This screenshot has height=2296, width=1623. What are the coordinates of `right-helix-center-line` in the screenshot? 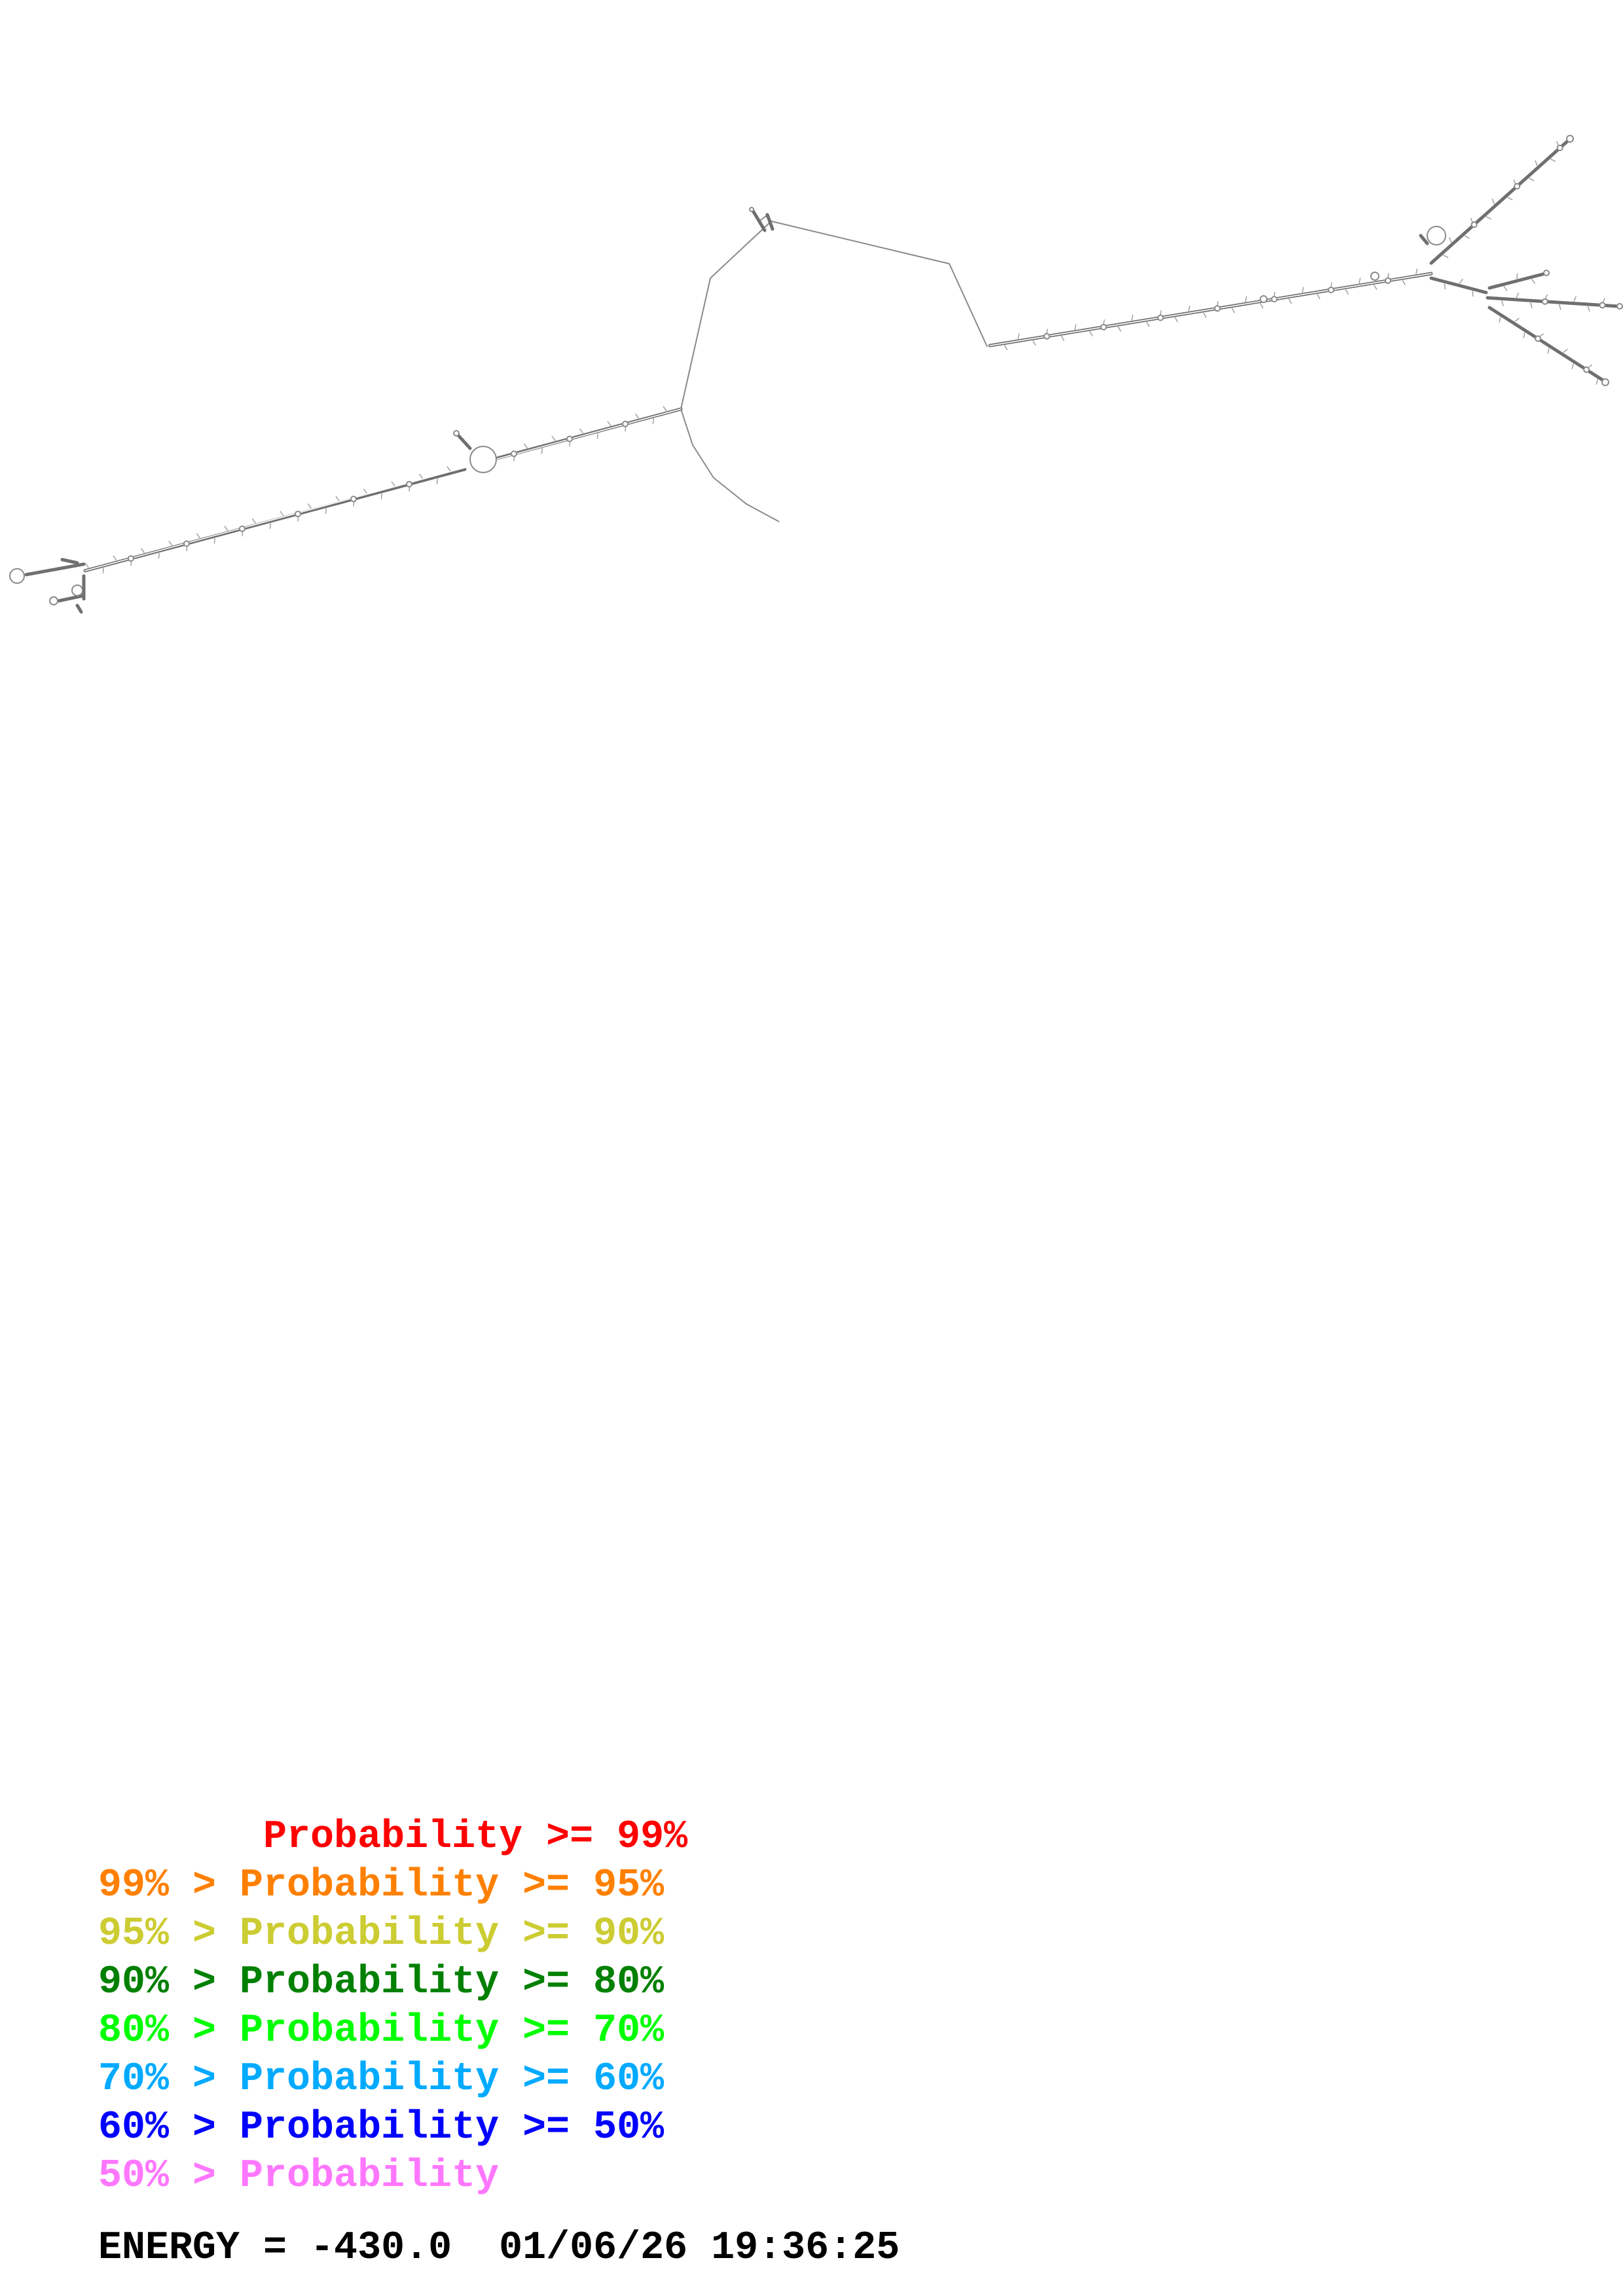 It's located at (1210, 309).